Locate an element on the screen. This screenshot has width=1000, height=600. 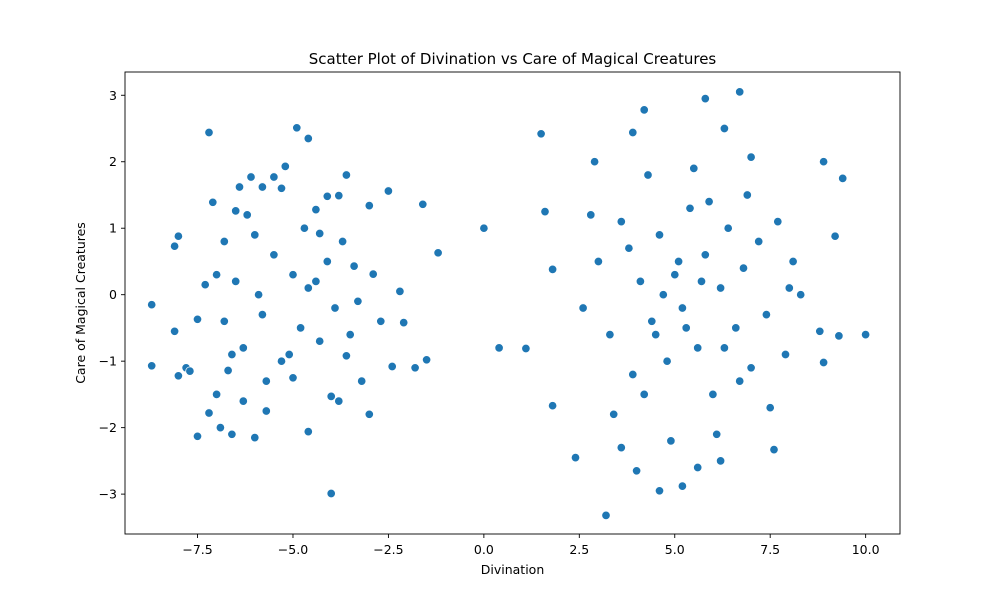
y-tick-label: 2 is located at coordinates (113, 161).